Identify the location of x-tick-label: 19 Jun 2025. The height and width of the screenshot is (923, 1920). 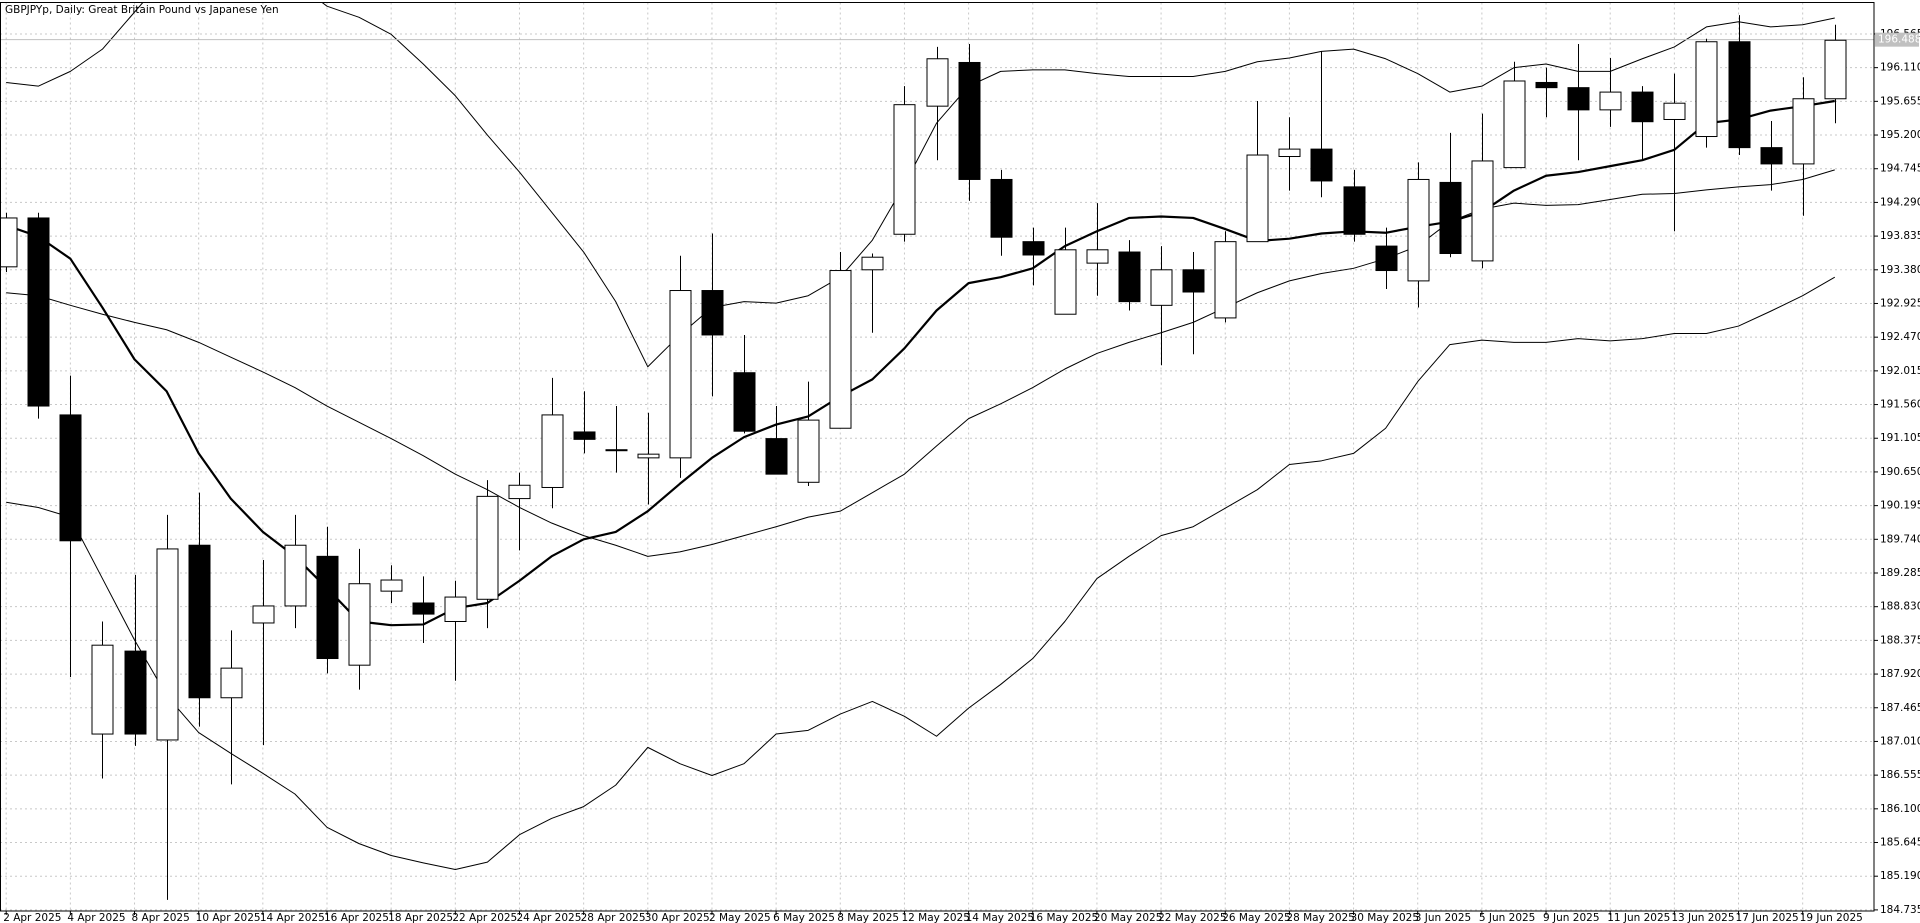
(1831, 917).